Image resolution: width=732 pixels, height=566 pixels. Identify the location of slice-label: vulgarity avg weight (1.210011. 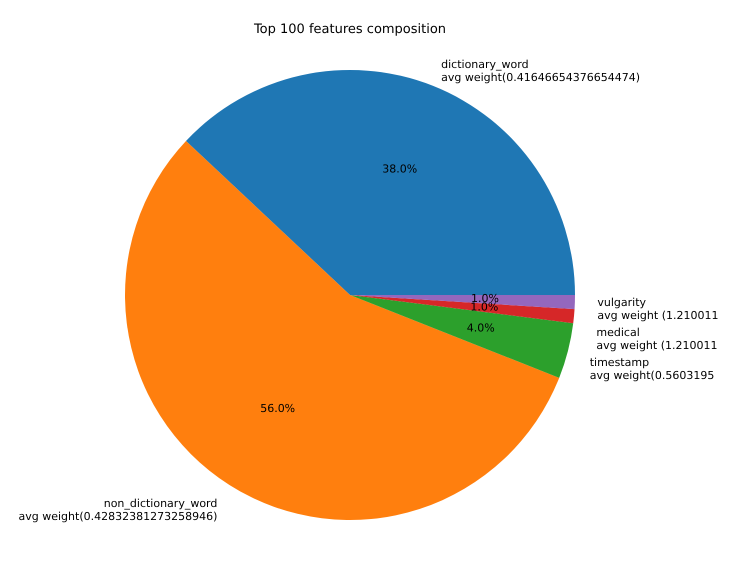
(657, 309).